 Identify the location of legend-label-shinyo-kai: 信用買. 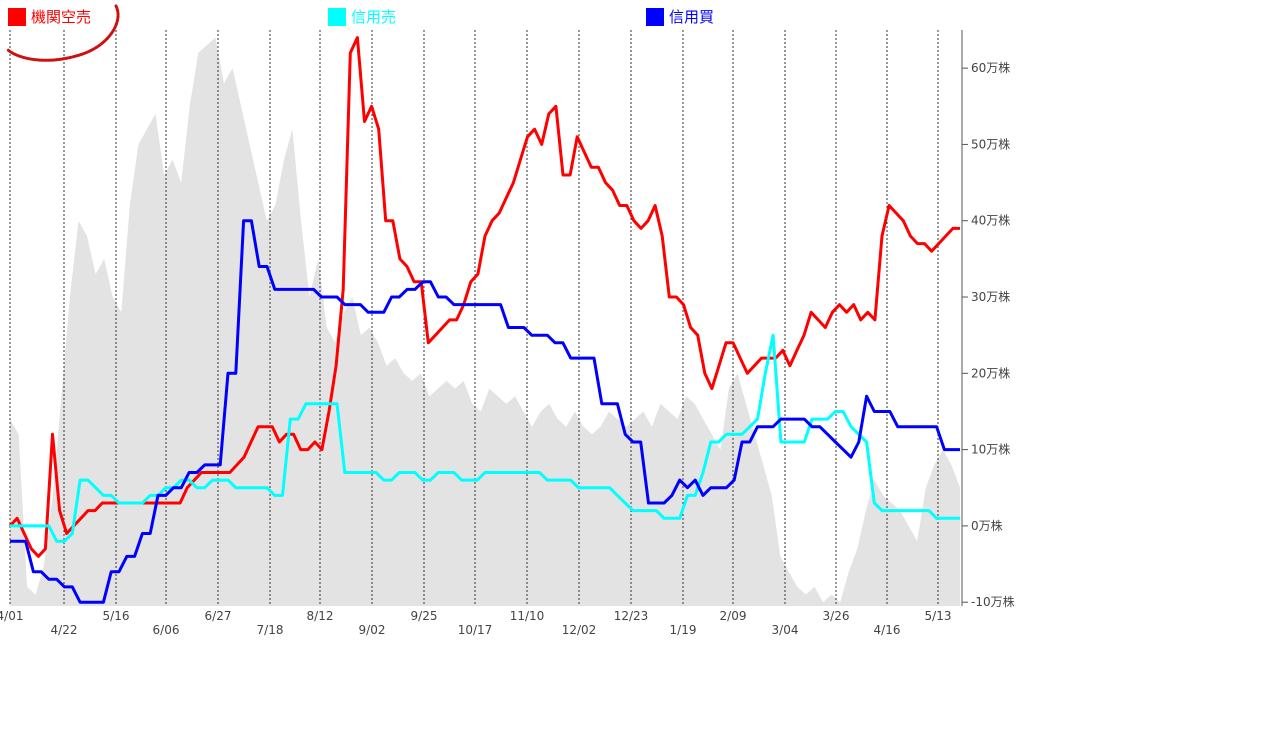
(692, 17).